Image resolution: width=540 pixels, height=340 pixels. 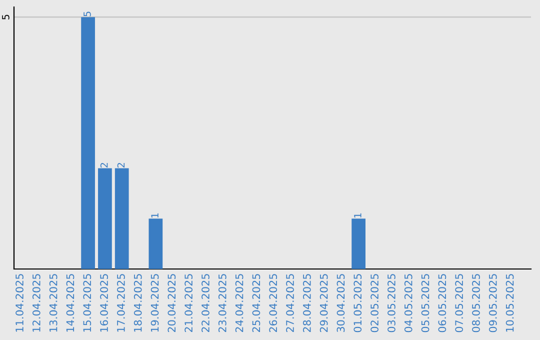 I want to click on x-tick-label: 29.04.2025, so click(x=324, y=303).